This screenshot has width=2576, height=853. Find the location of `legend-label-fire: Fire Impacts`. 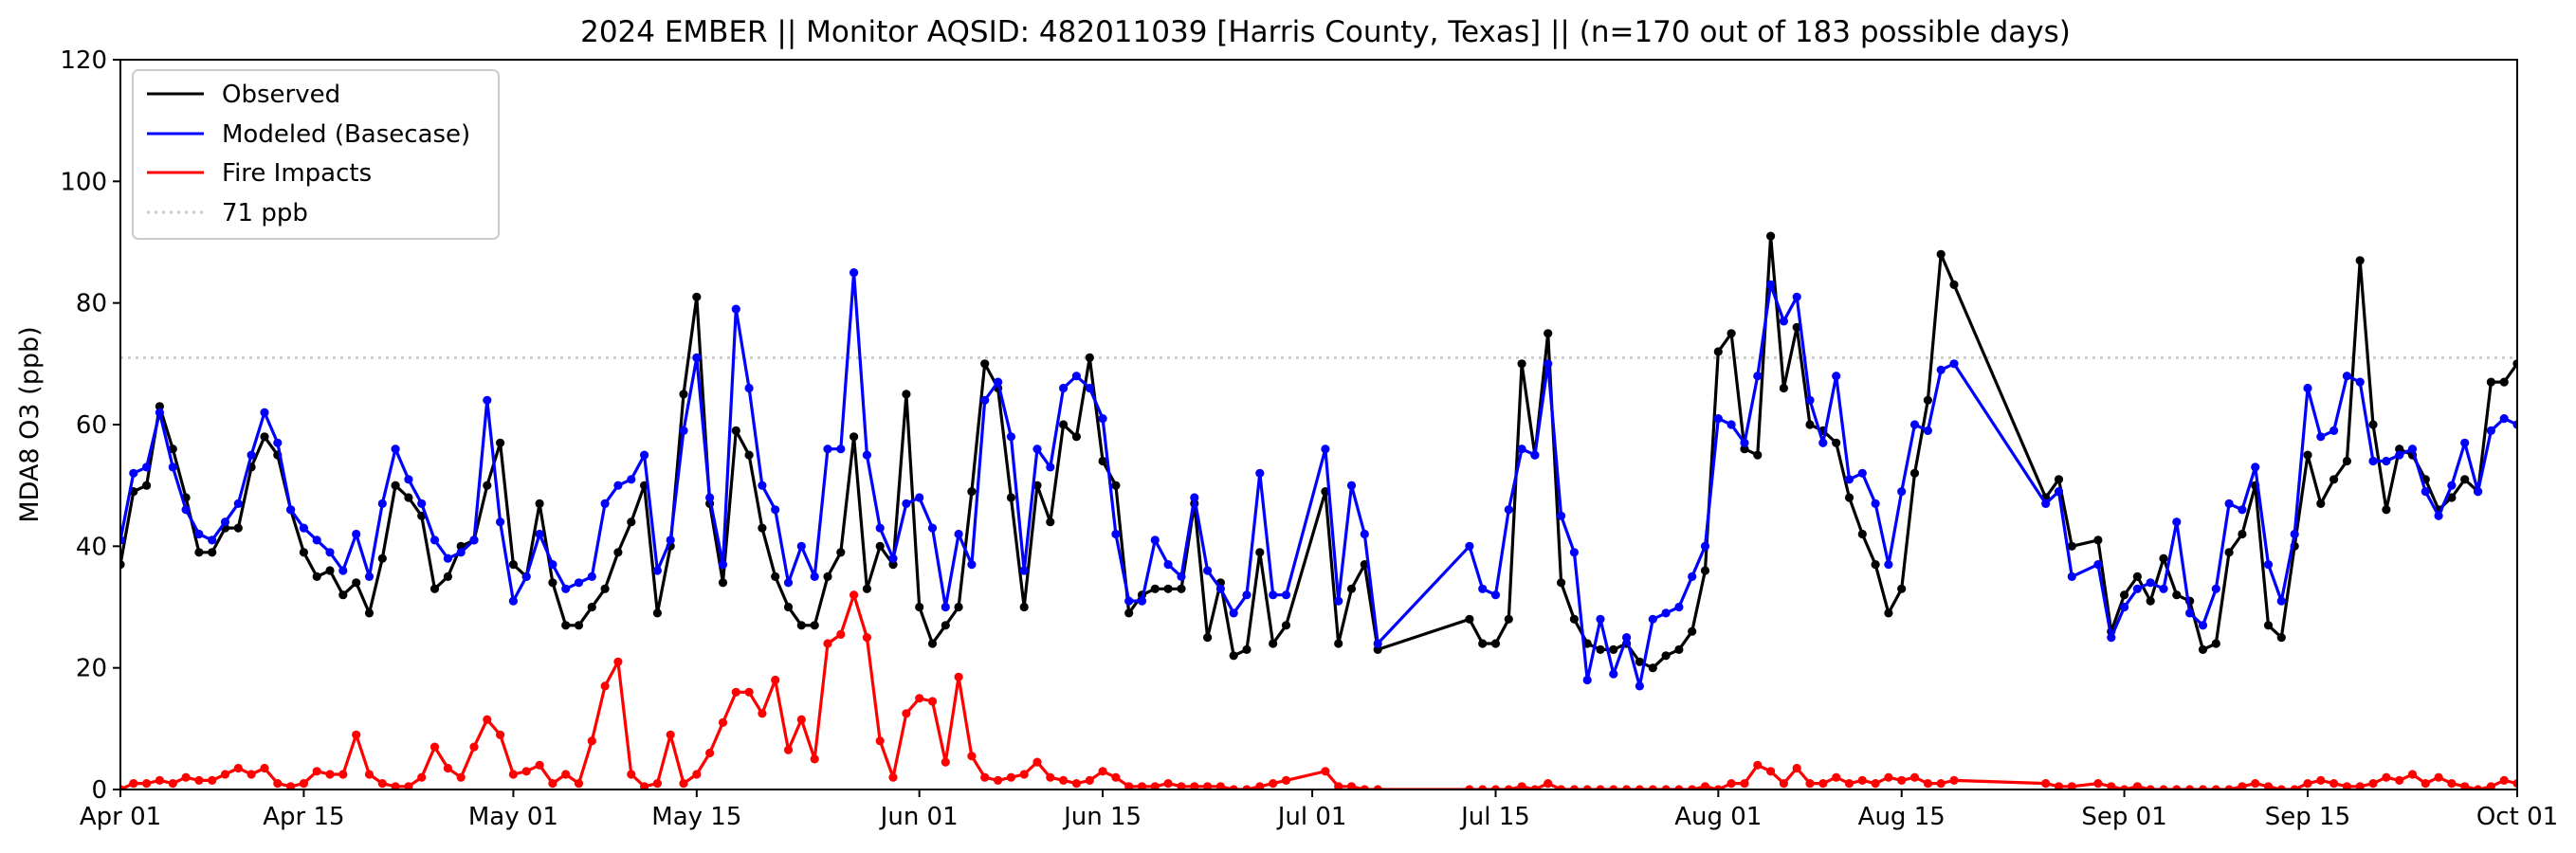

legend-label-fire: Fire Impacts is located at coordinates (297, 173).